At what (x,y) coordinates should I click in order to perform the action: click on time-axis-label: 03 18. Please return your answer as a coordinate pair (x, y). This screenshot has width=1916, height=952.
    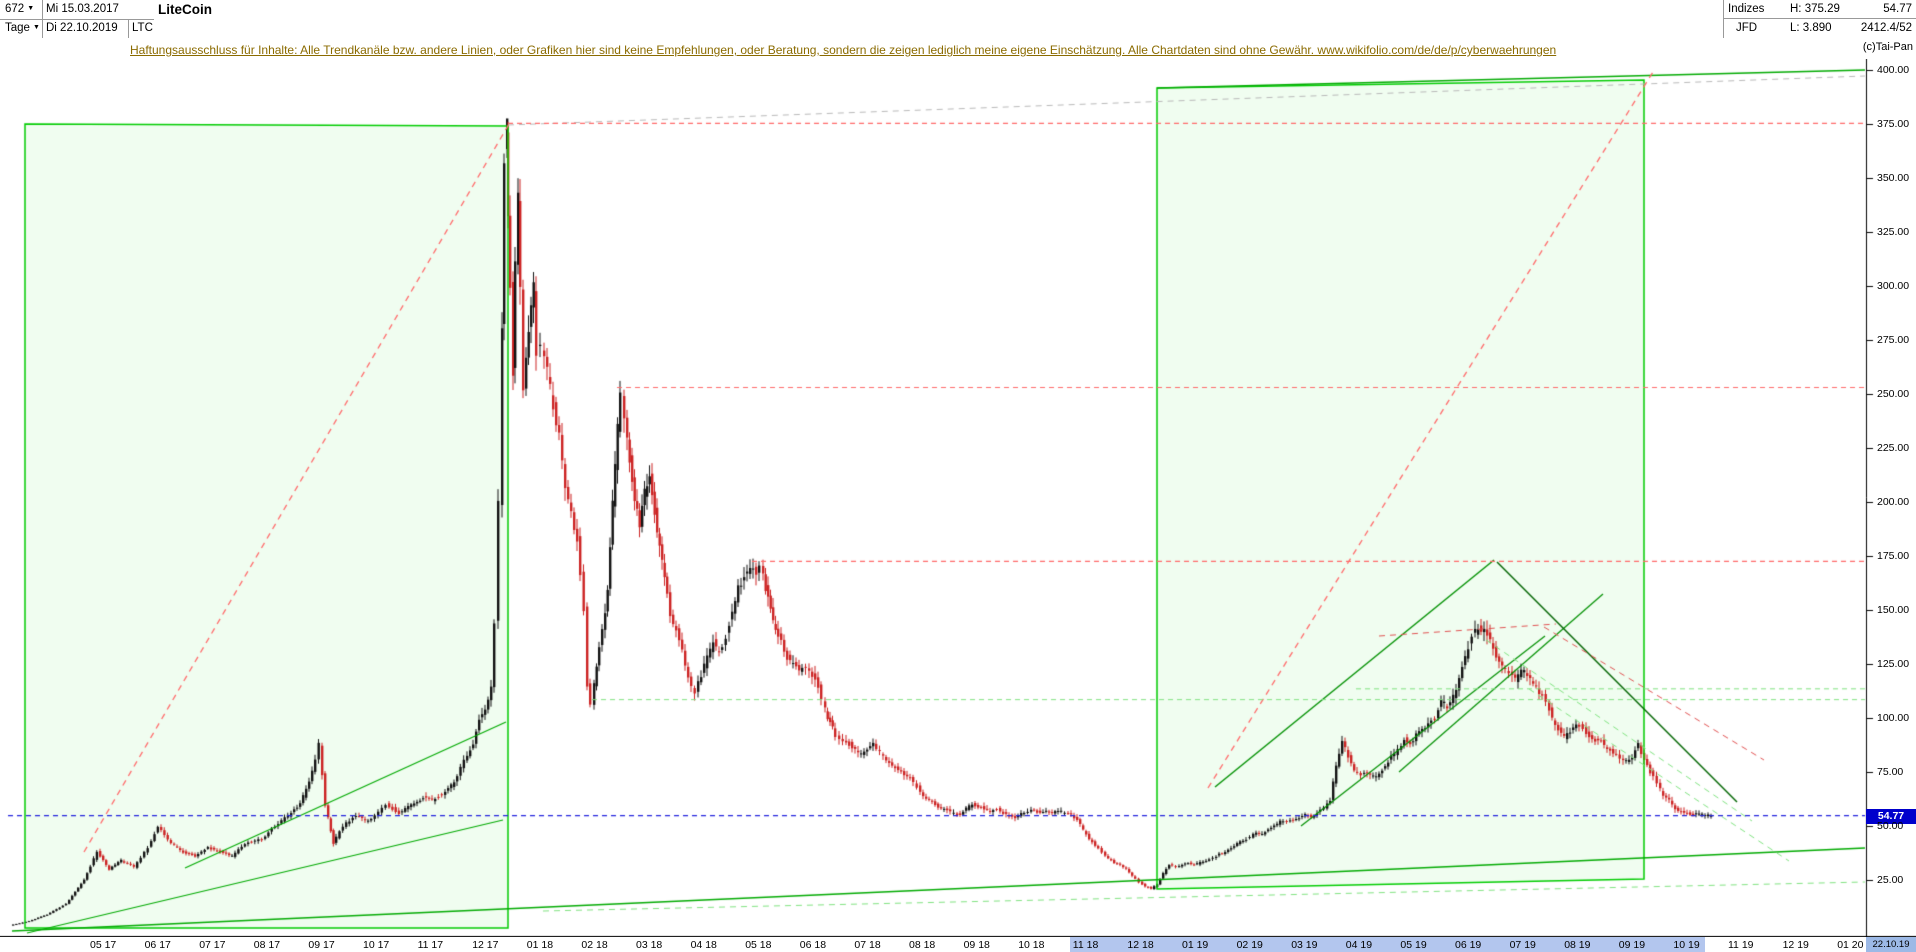
    Looking at the image, I should click on (649, 945).